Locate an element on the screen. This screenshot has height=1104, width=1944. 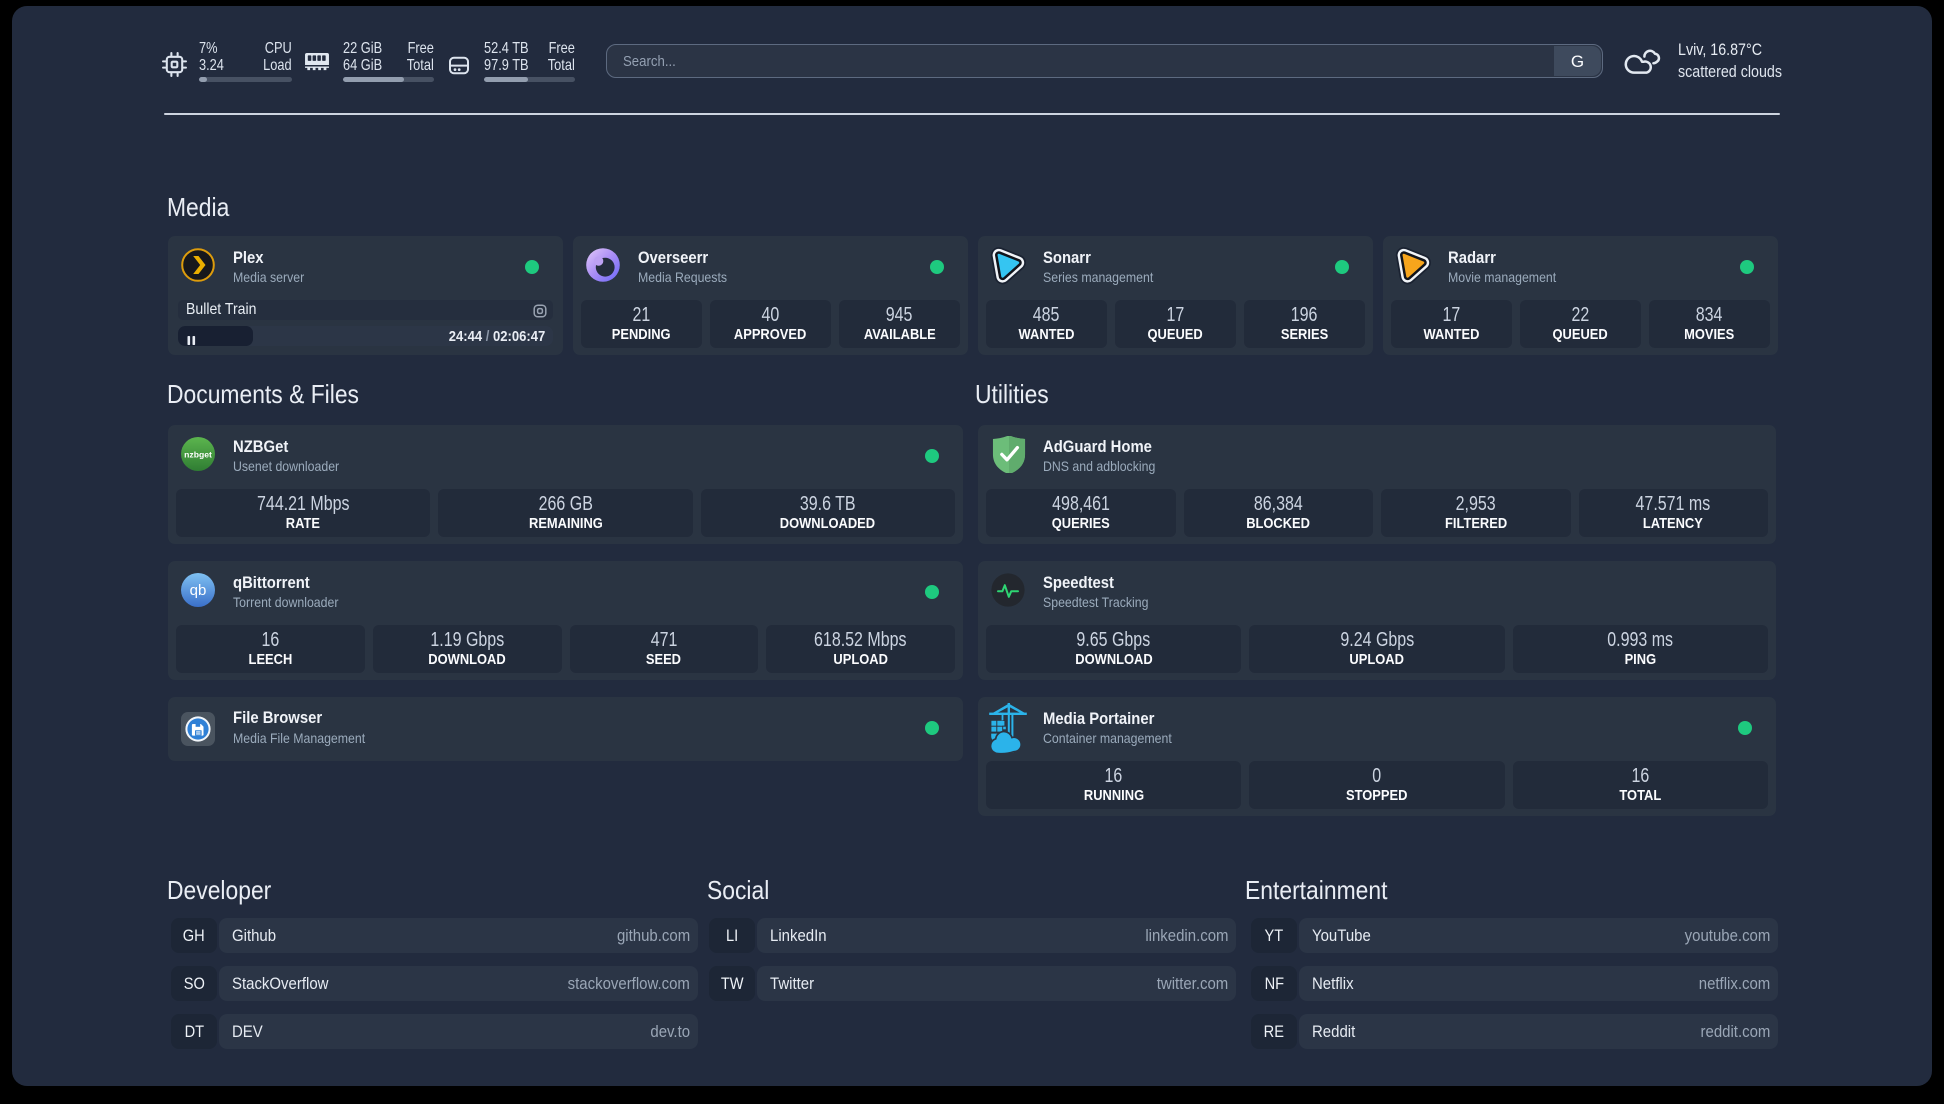
svg-text: qb is located at coordinates (198, 590).